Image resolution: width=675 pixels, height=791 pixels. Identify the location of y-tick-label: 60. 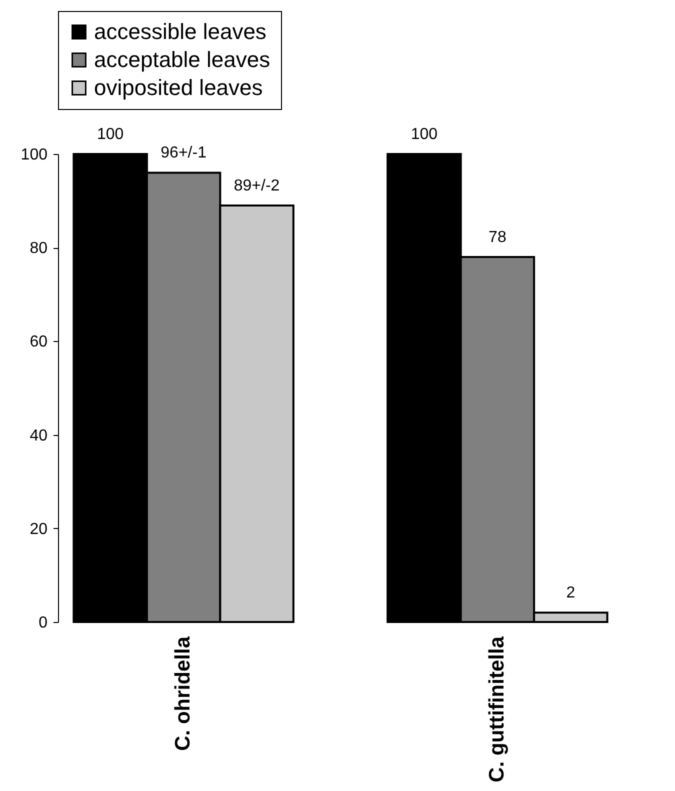
(39, 342).